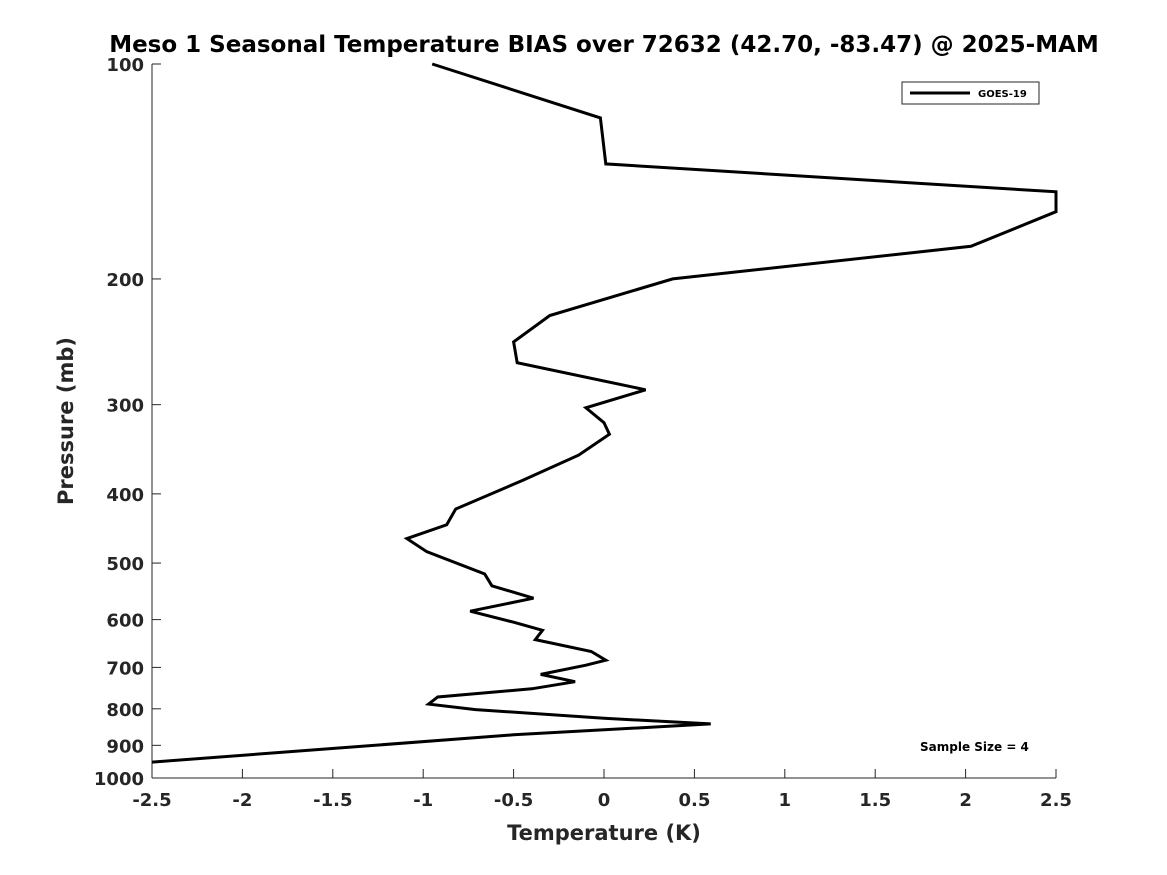  Describe the element at coordinates (119, 779) in the screenshot. I see `y-tick-label: 1000` at that location.